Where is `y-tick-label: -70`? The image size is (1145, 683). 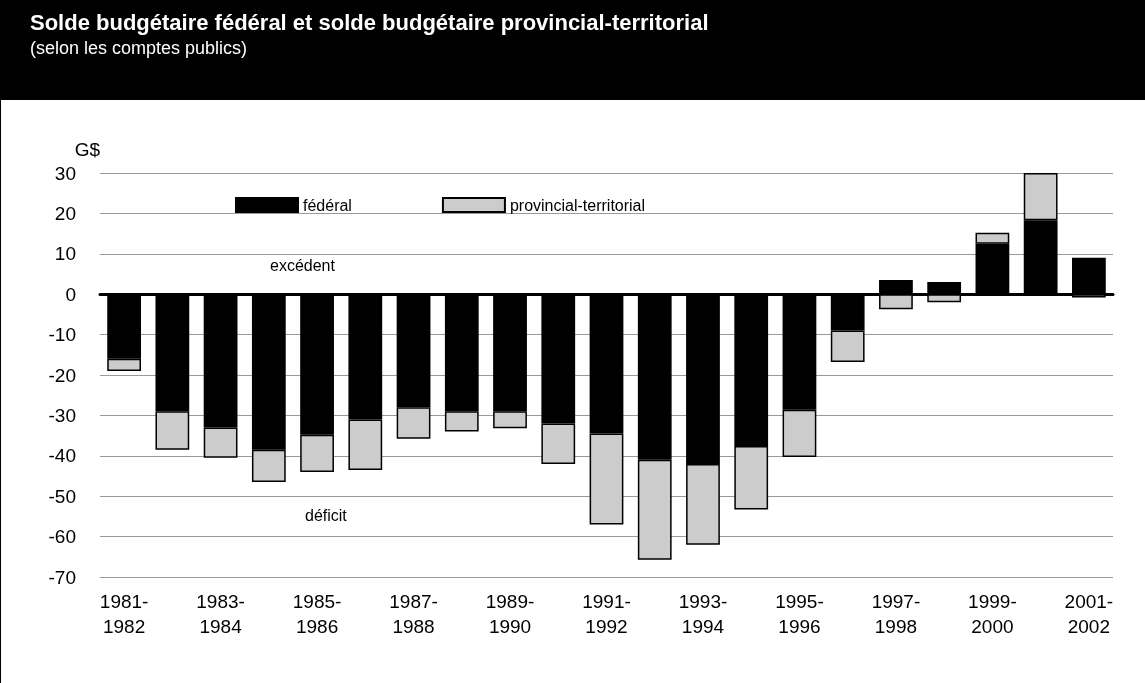
y-tick-label: -70 is located at coordinates (62, 577).